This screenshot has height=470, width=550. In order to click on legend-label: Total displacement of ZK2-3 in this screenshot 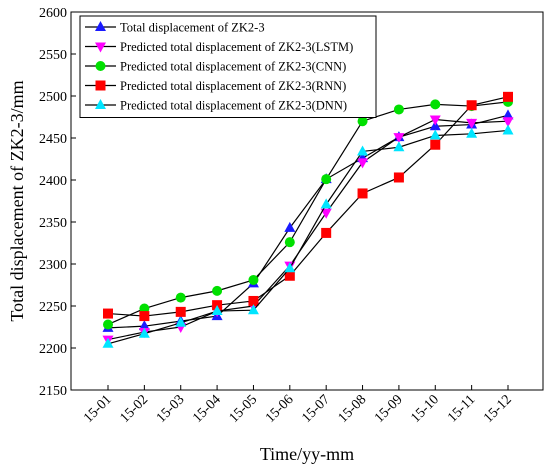, I will do `click(192, 28)`.